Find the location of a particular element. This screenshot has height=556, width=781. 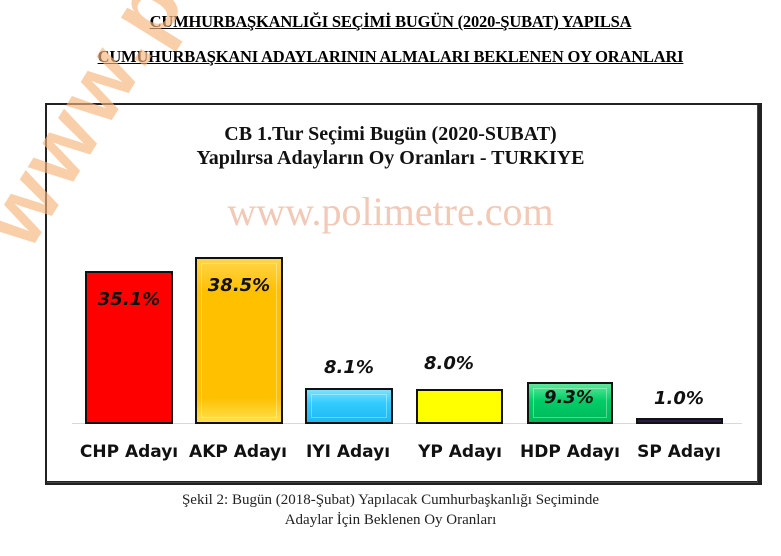

value-label-akp: 38.5% is located at coordinates (239, 285).